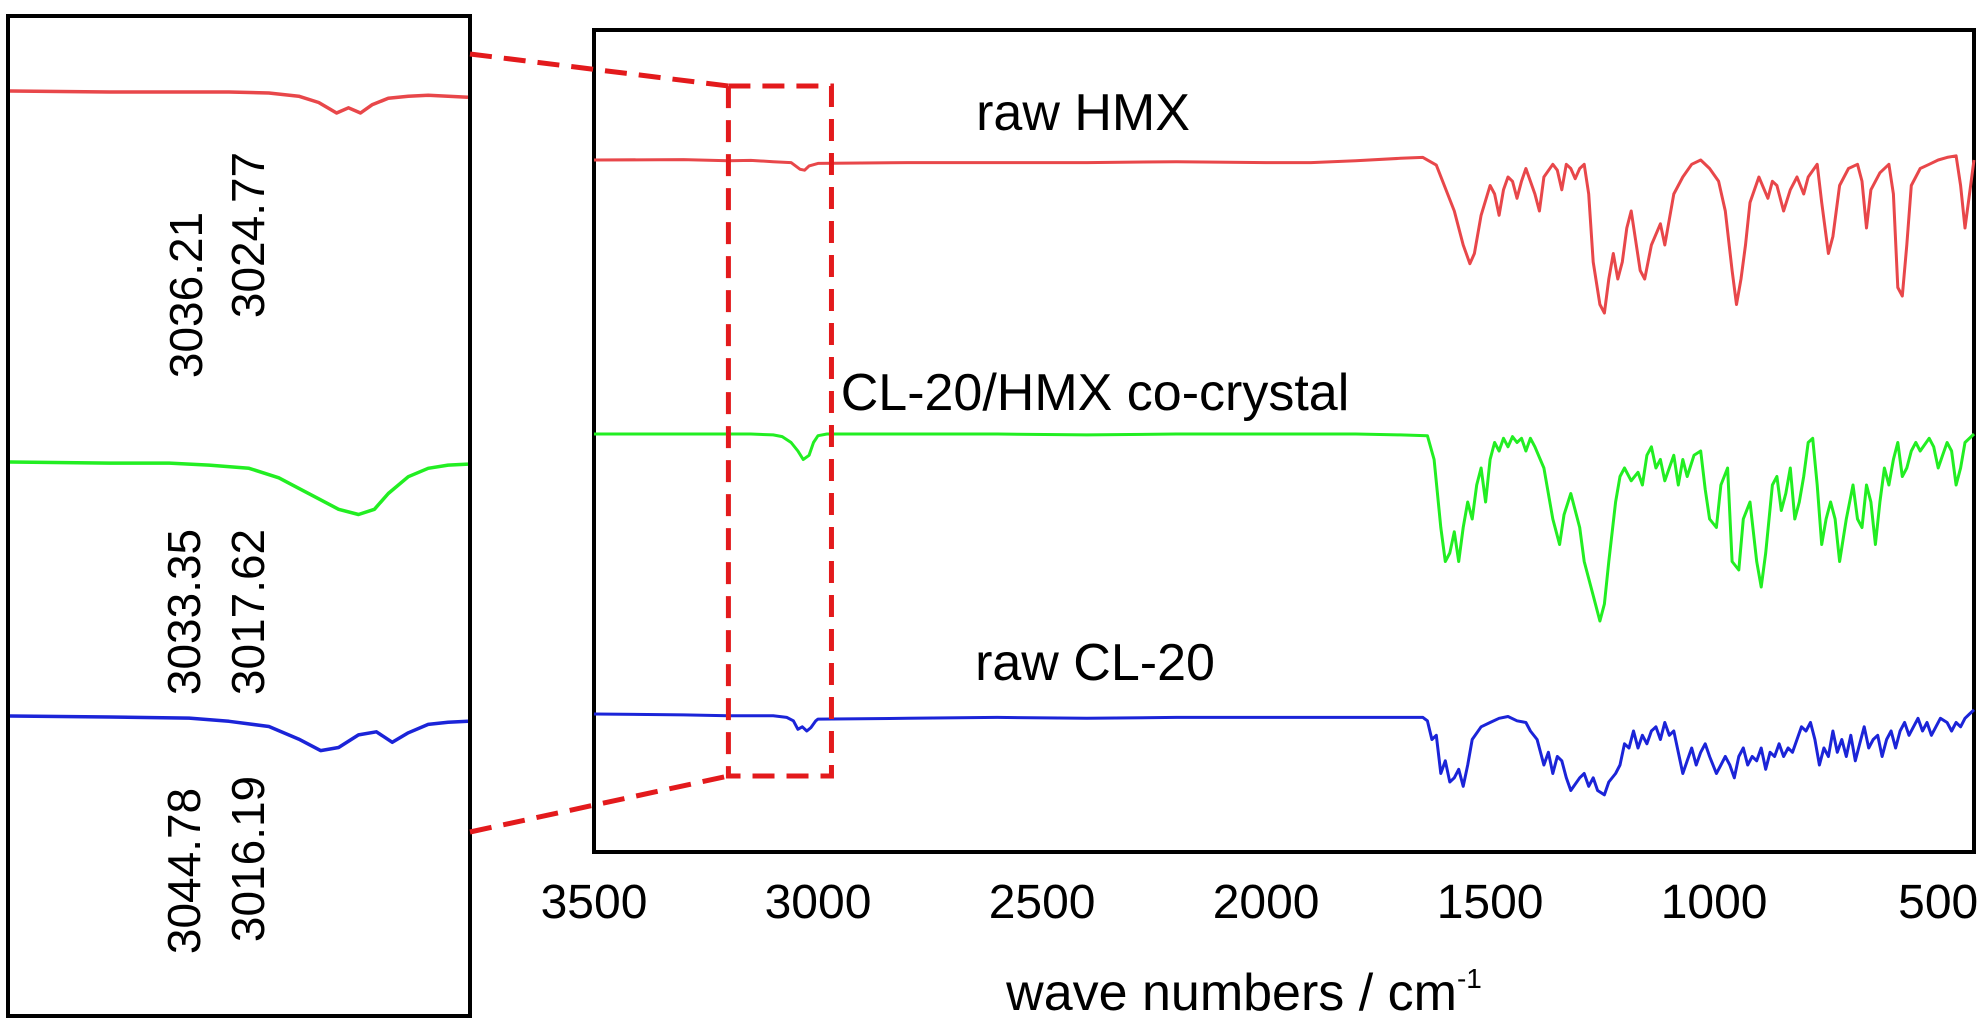 The image size is (1984, 1028). Describe the element at coordinates (1083, 113) in the screenshot. I see `series-label-raw-hmx: raw HMX` at that location.